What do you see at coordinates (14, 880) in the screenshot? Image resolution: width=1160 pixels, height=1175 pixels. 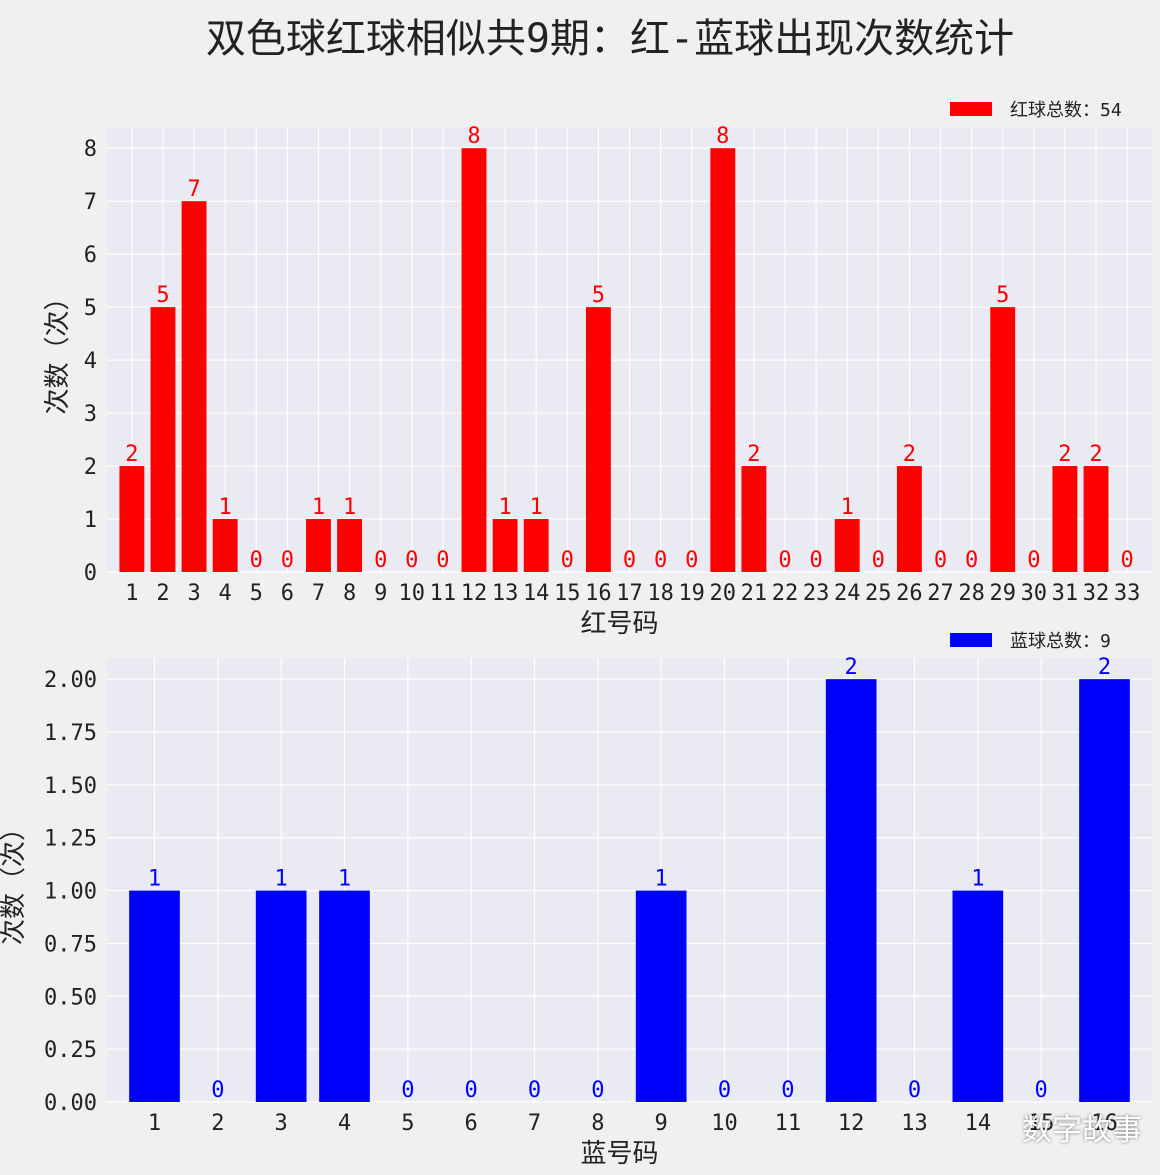 I see `blue-y-axis-label: 次数（次）` at bounding box center [14, 880].